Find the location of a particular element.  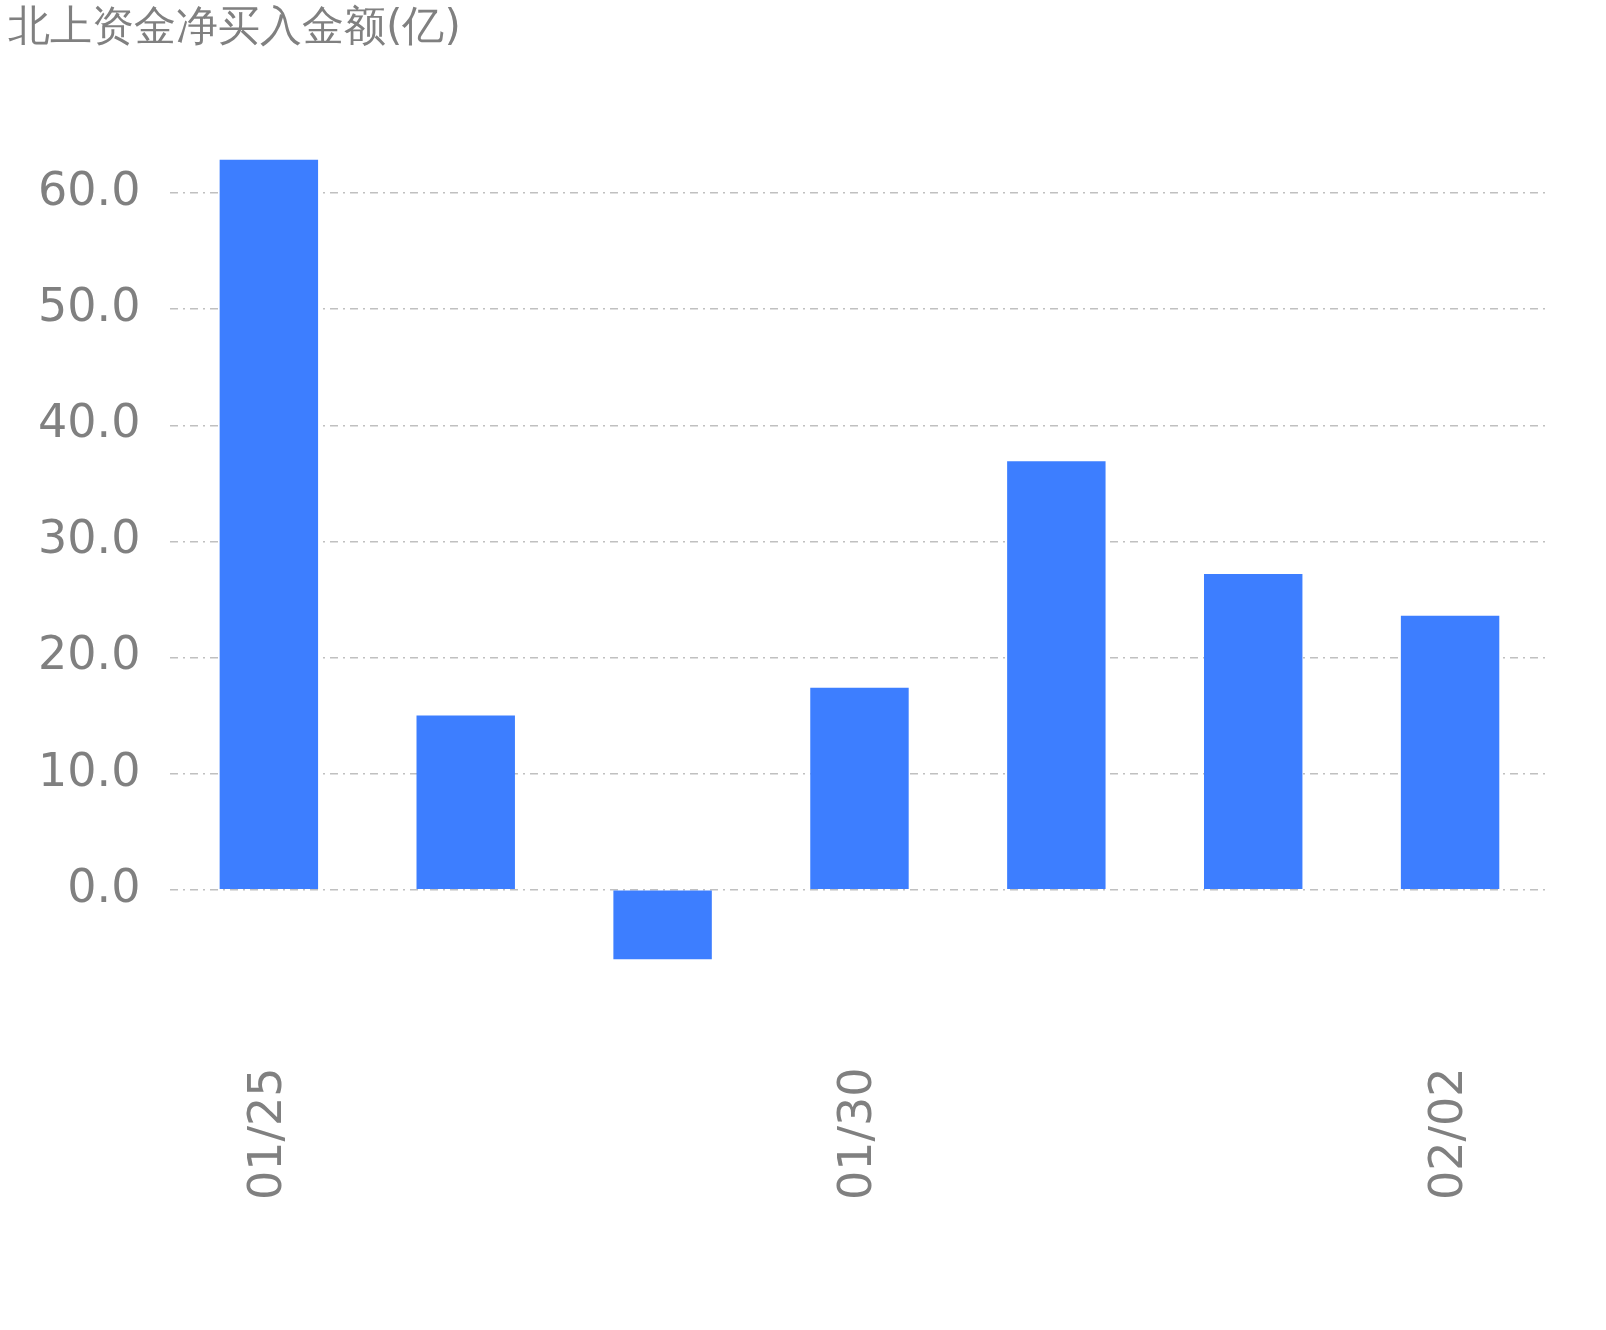

x-tick-label: 02/02 is located at coordinates (1446, 1134).